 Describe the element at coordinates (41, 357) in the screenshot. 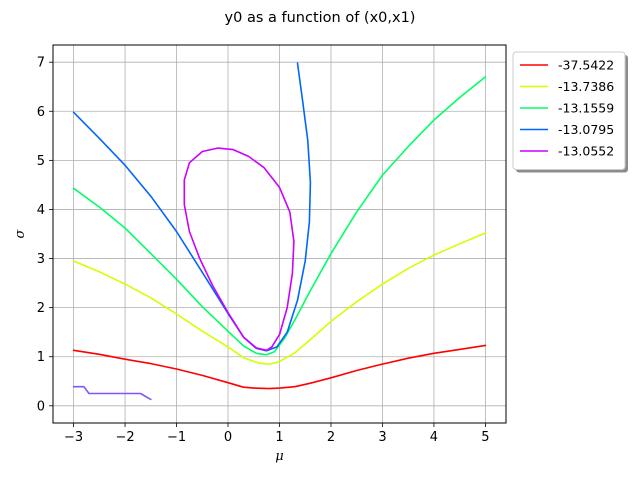

I see `y-tick-label: 1` at that location.